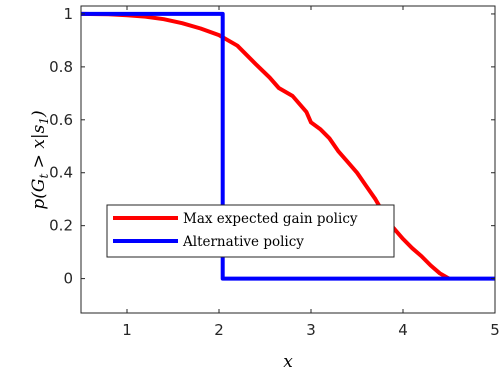 Image resolution: width=503 pixels, height=378 pixels. What do you see at coordinates (68, 14) in the screenshot?
I see `y-tick-label: 1` at bounding box center [68, 14].